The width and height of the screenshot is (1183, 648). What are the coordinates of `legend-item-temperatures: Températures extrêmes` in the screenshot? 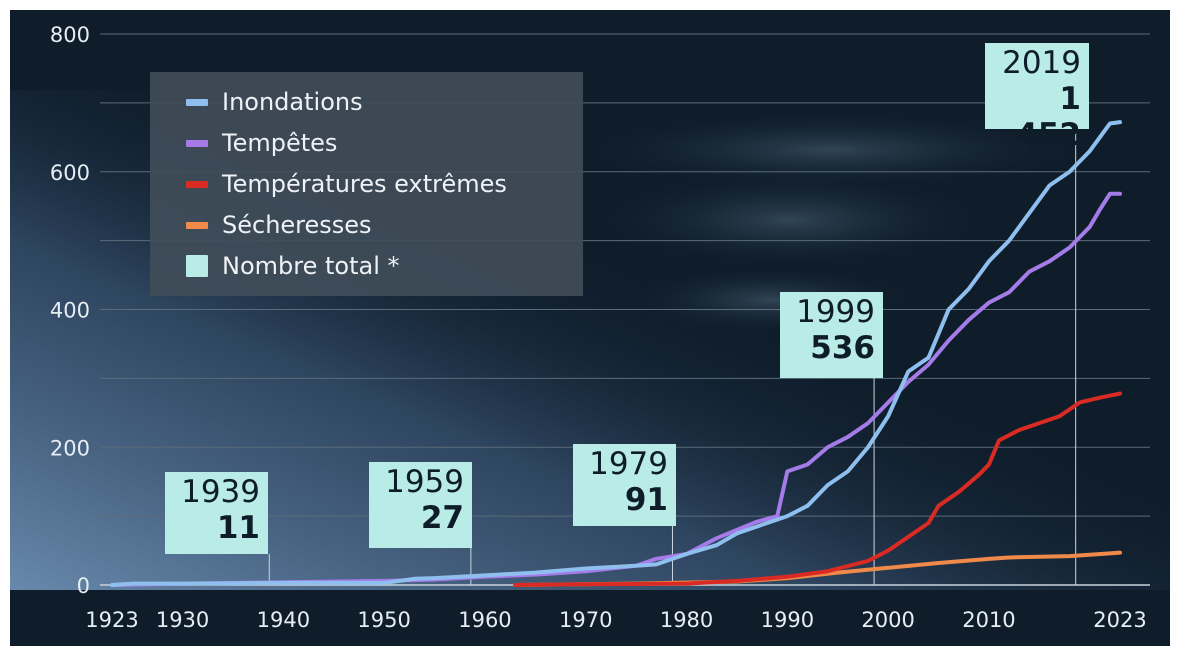 It's located at (346, 184).